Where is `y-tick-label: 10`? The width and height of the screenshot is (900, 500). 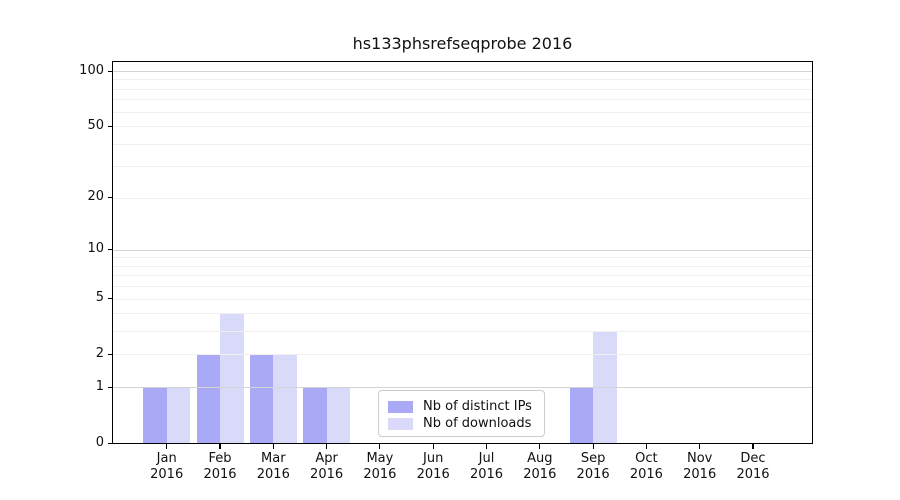 y-tick-label: 10 is located at coordinates (95, 249).